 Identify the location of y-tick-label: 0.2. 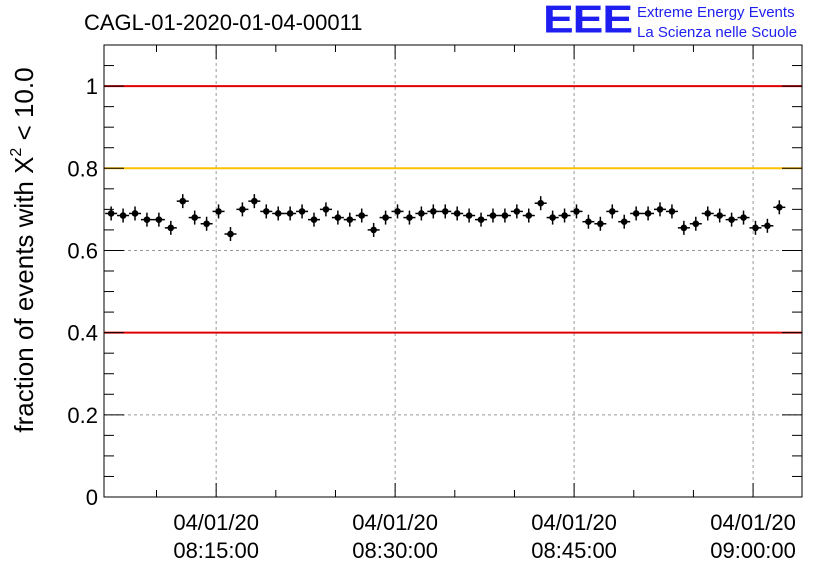
(82, 415).